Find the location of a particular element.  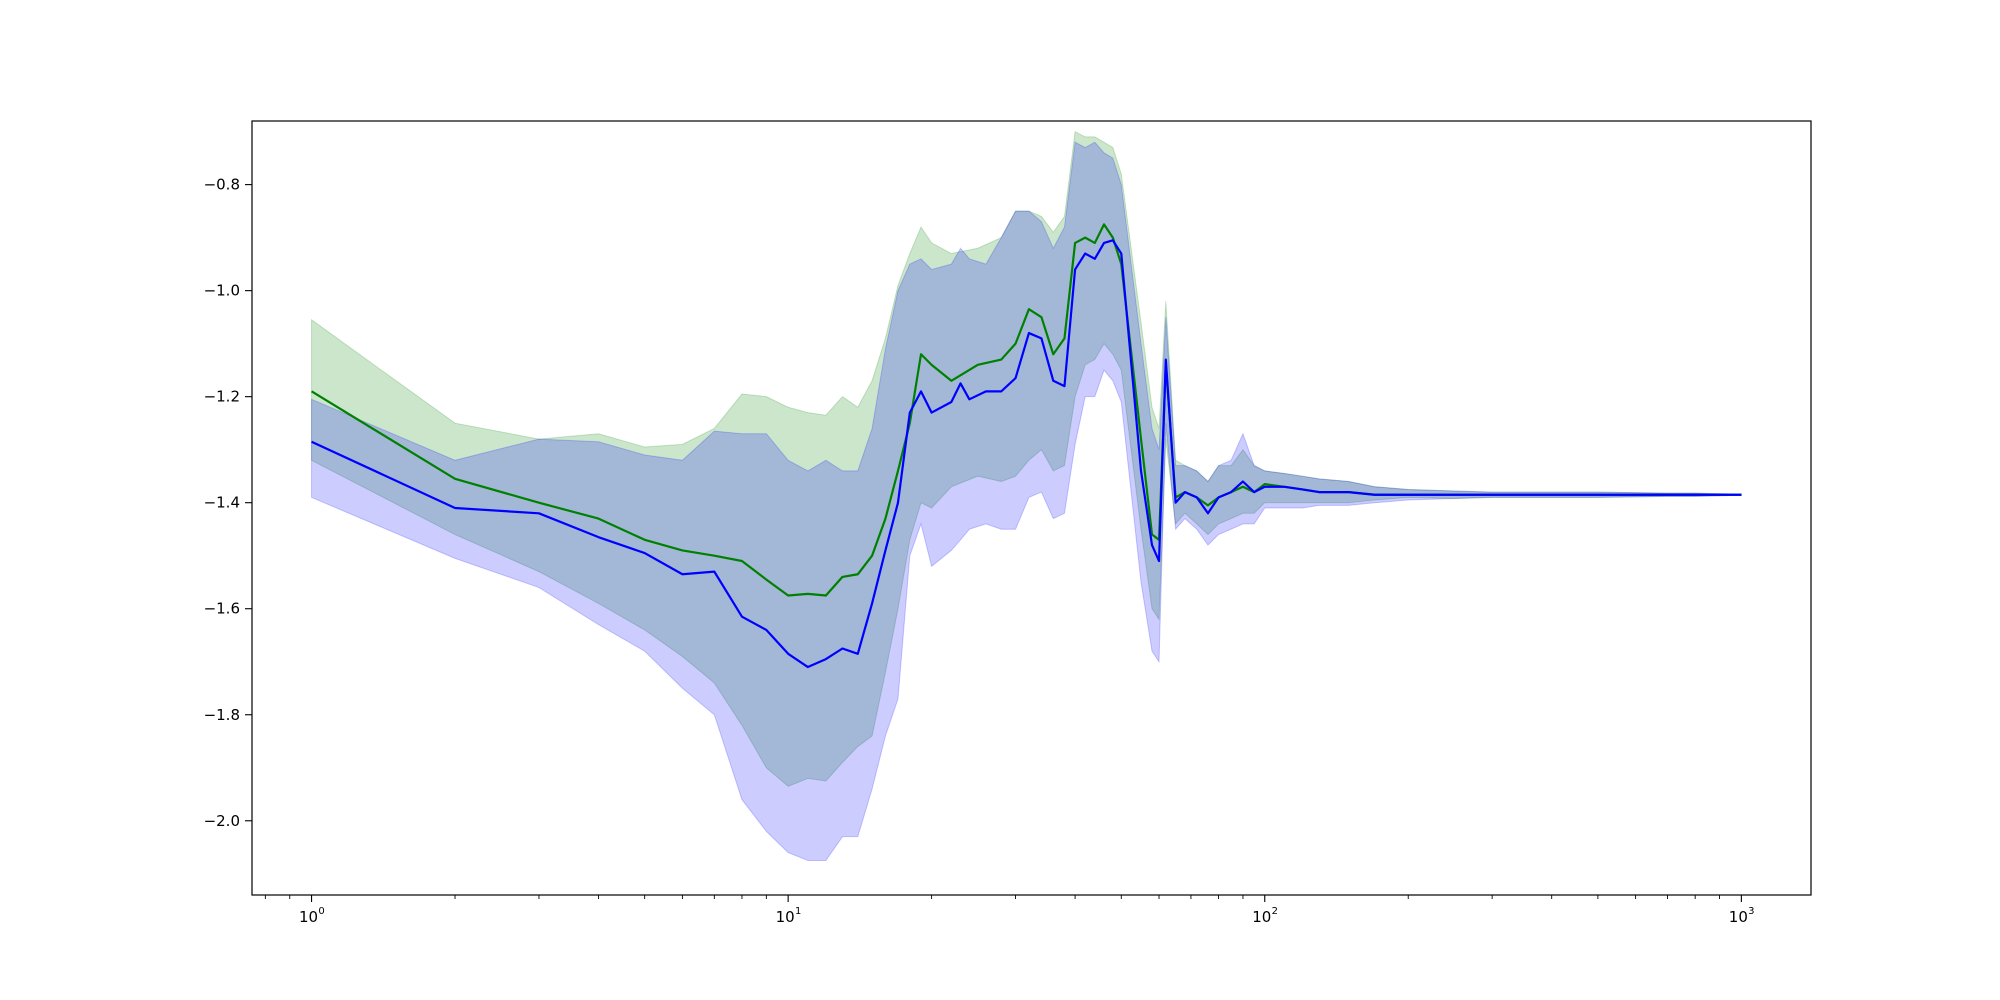

y-axis-ticks: −2.0 −1.8 −1.6 −1.4 −1.2 −1.0 −0.8 is located at coordinates (228, 503).